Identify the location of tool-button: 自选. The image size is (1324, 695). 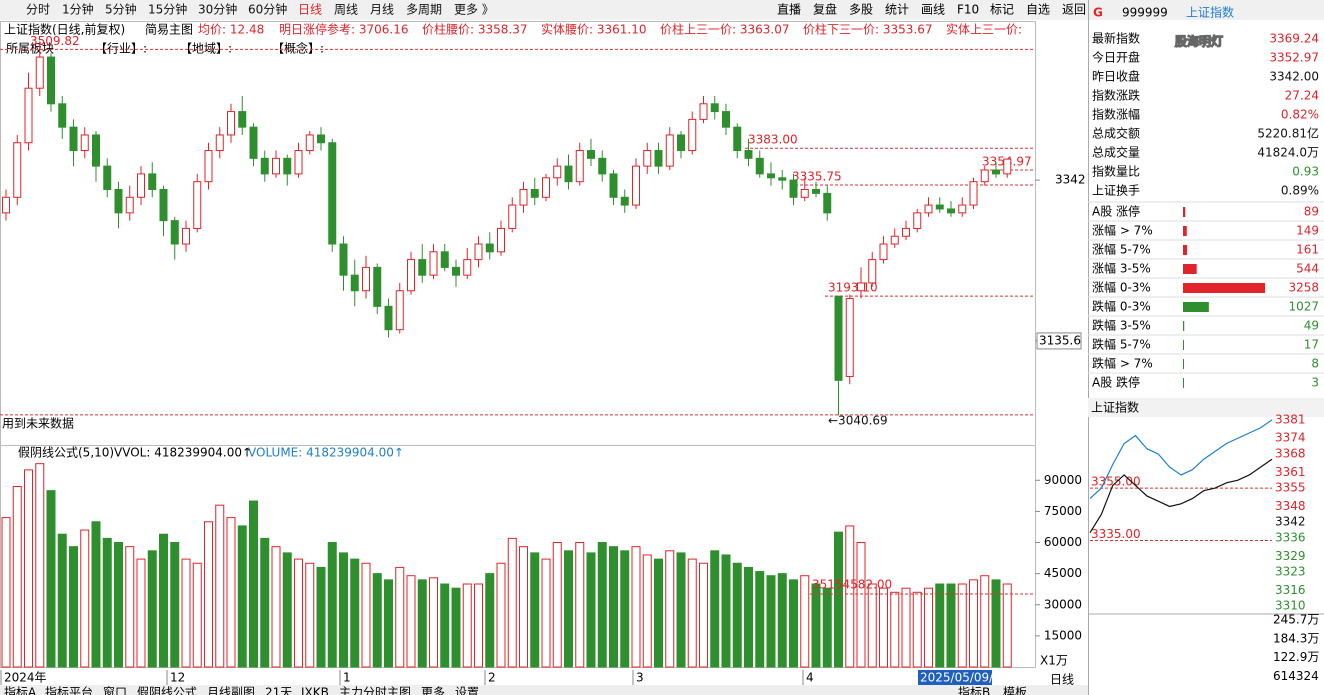
(1038, 10).